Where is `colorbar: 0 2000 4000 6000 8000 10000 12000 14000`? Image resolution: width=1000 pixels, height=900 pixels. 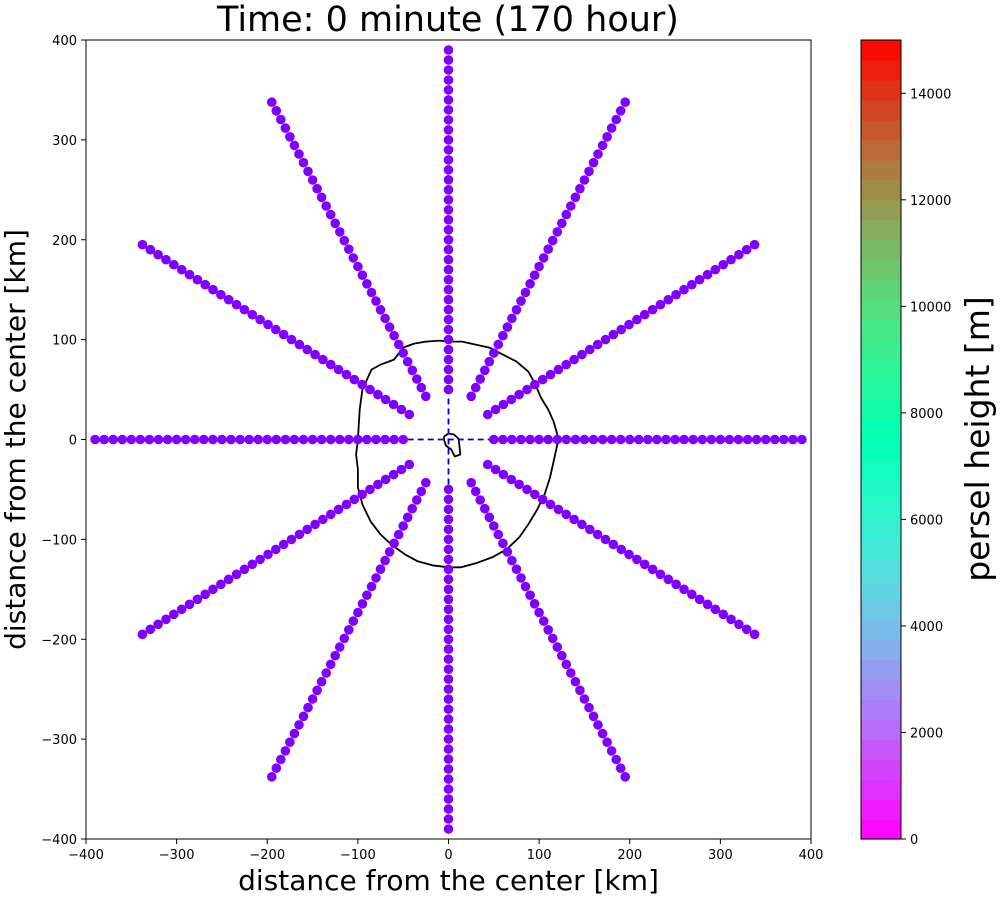 colorbar: 0 2000 4000 6000 8000 10000 12000 14000 is located at coordinates (905, 443).